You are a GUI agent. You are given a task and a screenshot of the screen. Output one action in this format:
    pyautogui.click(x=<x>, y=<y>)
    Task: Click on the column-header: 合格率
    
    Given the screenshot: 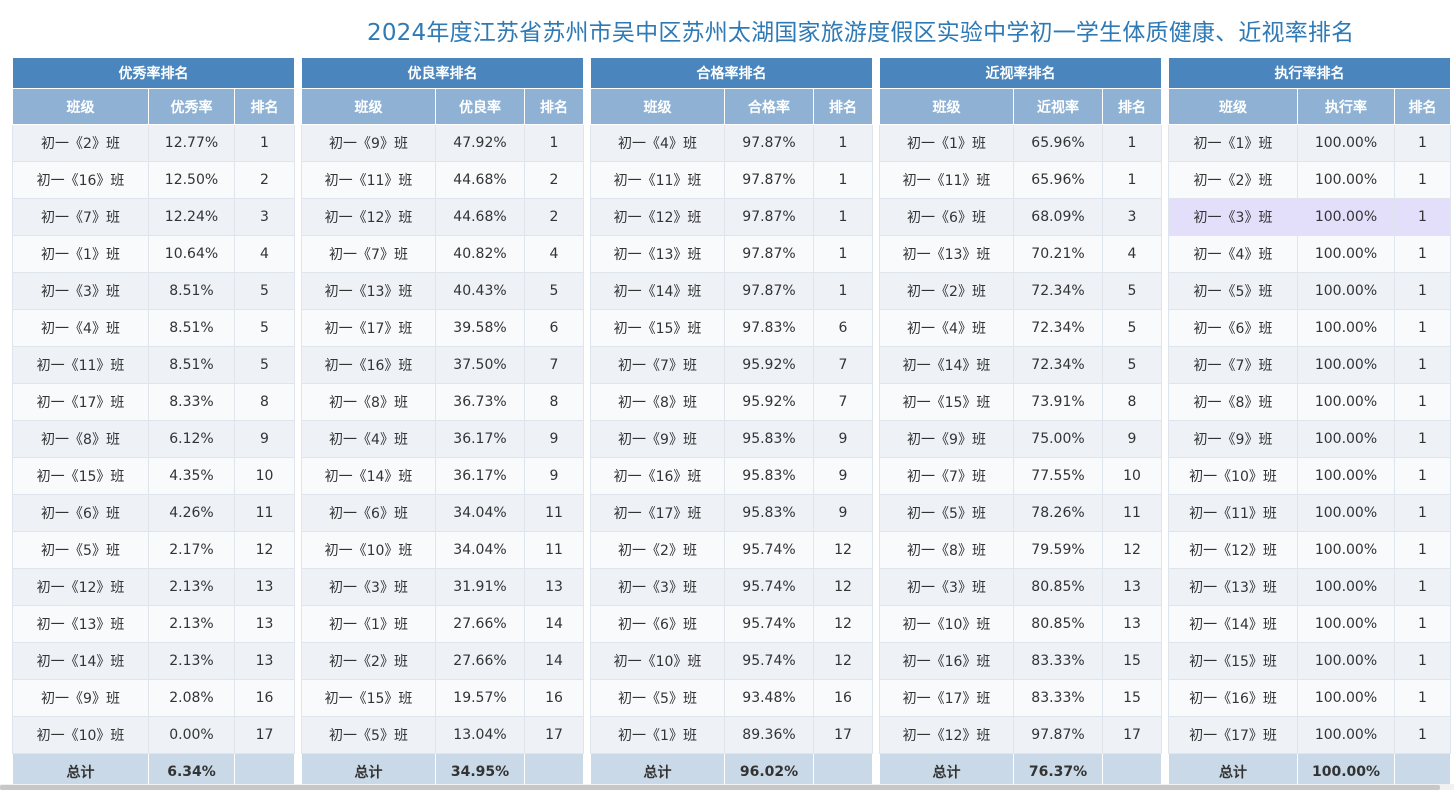 What is the action you would take?
    pyautogui.click(x=769, y=106)
    